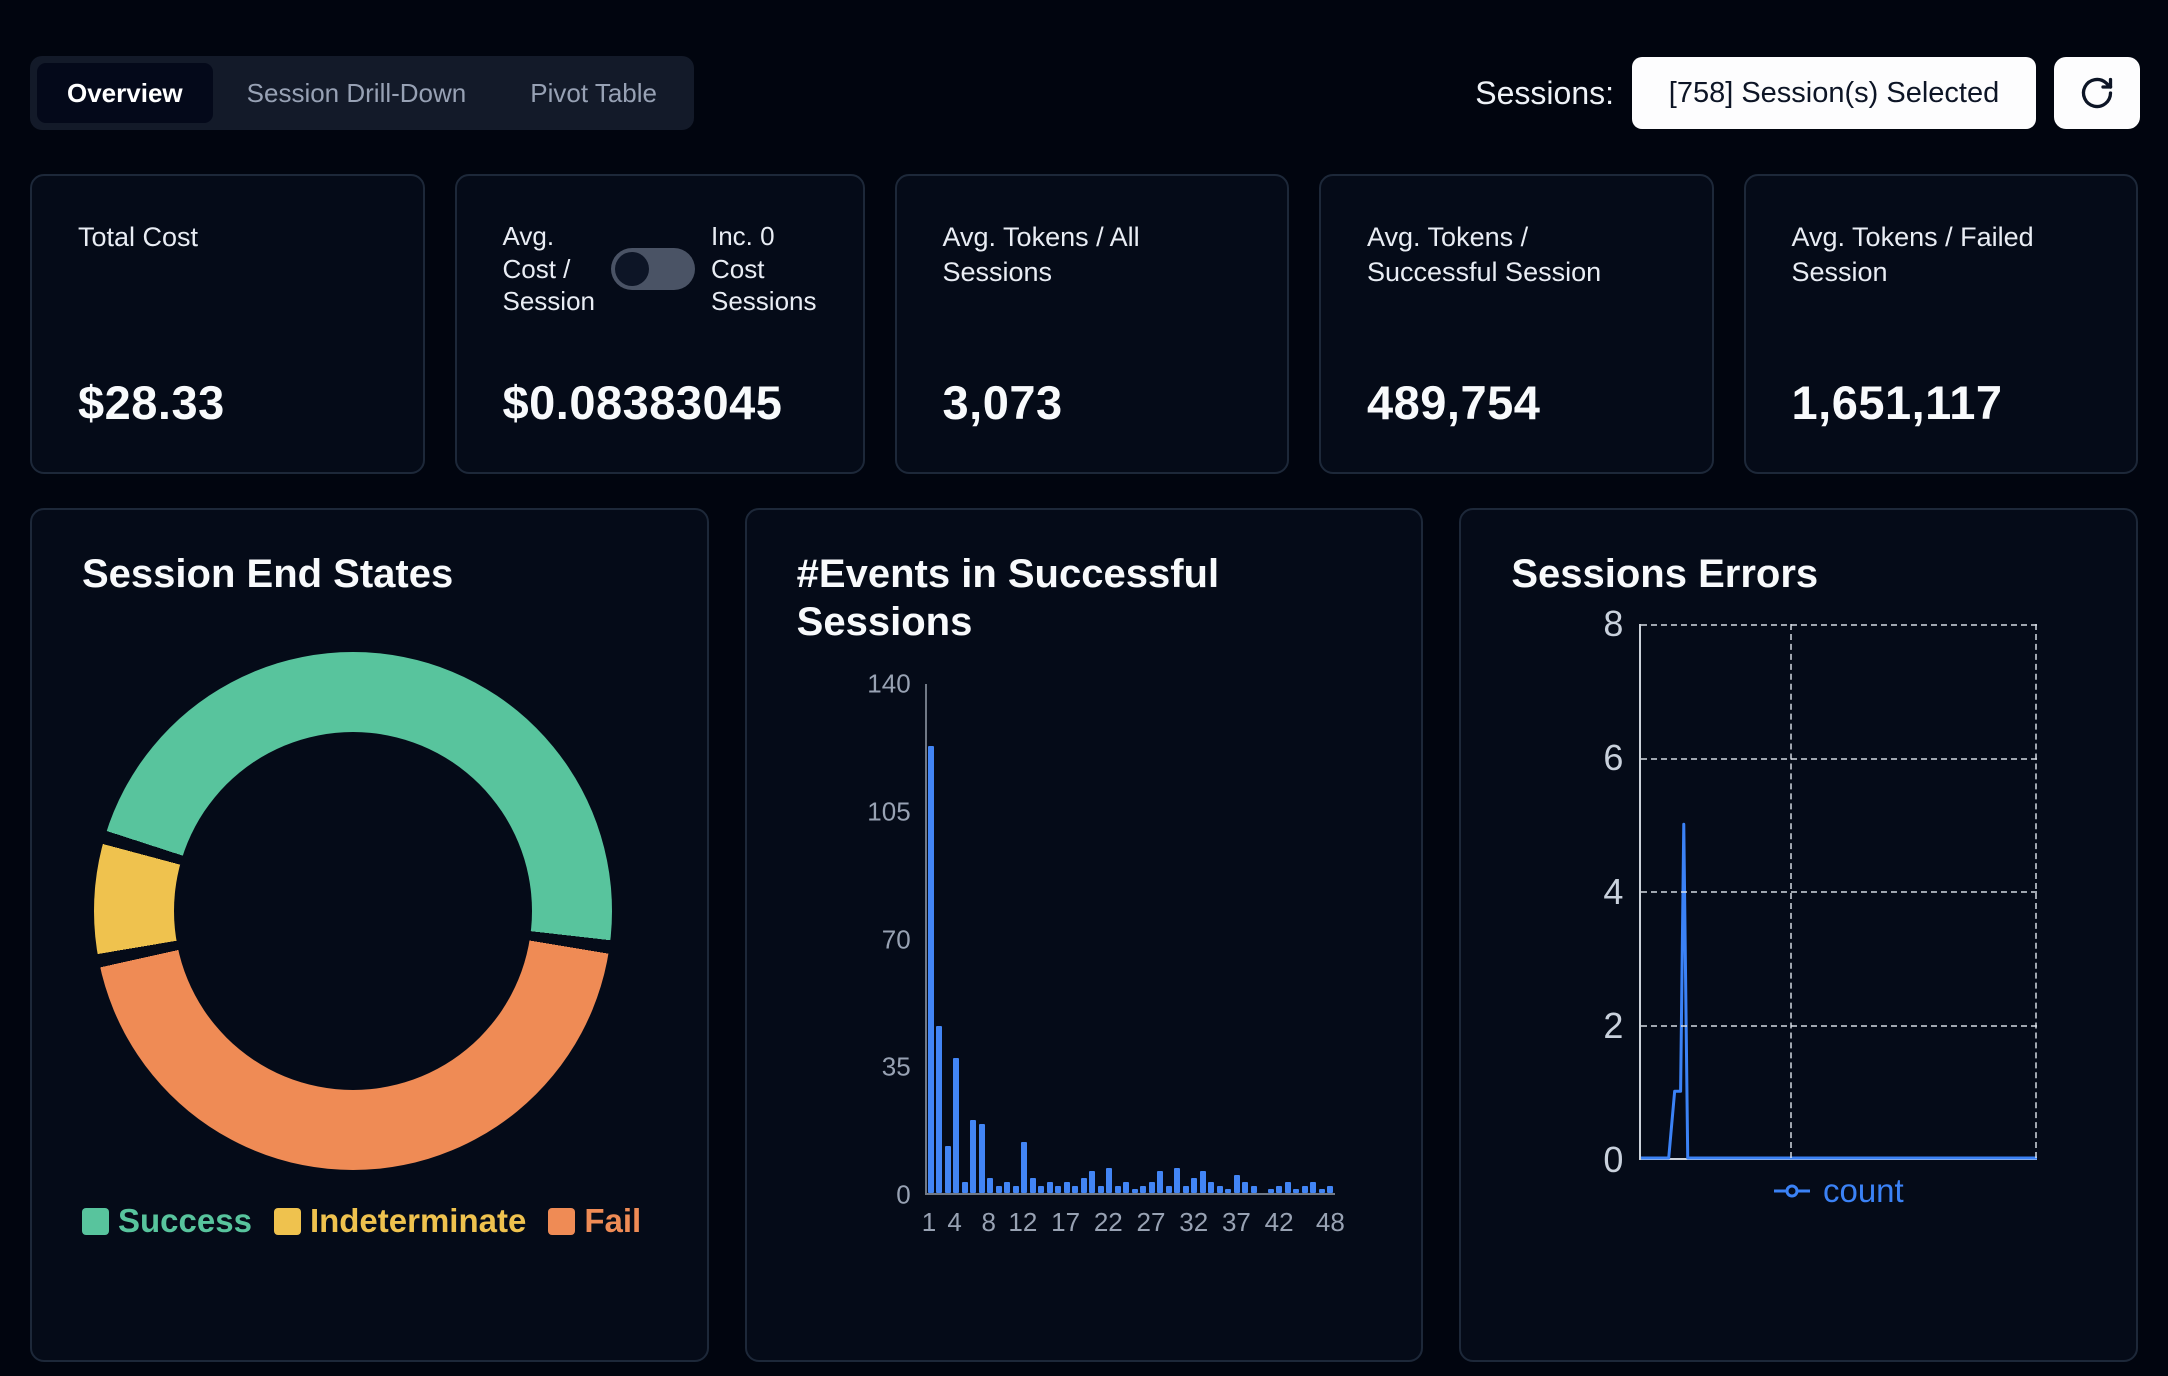 This screenshot has width=2168, height=1376. What do you see at coordinates (1516, 324) in the screenshot?
I see `stat-card-avg-tokens-successful: Avg. Tokens / Successful Session 489,754` at bounding box center [1516, 324].